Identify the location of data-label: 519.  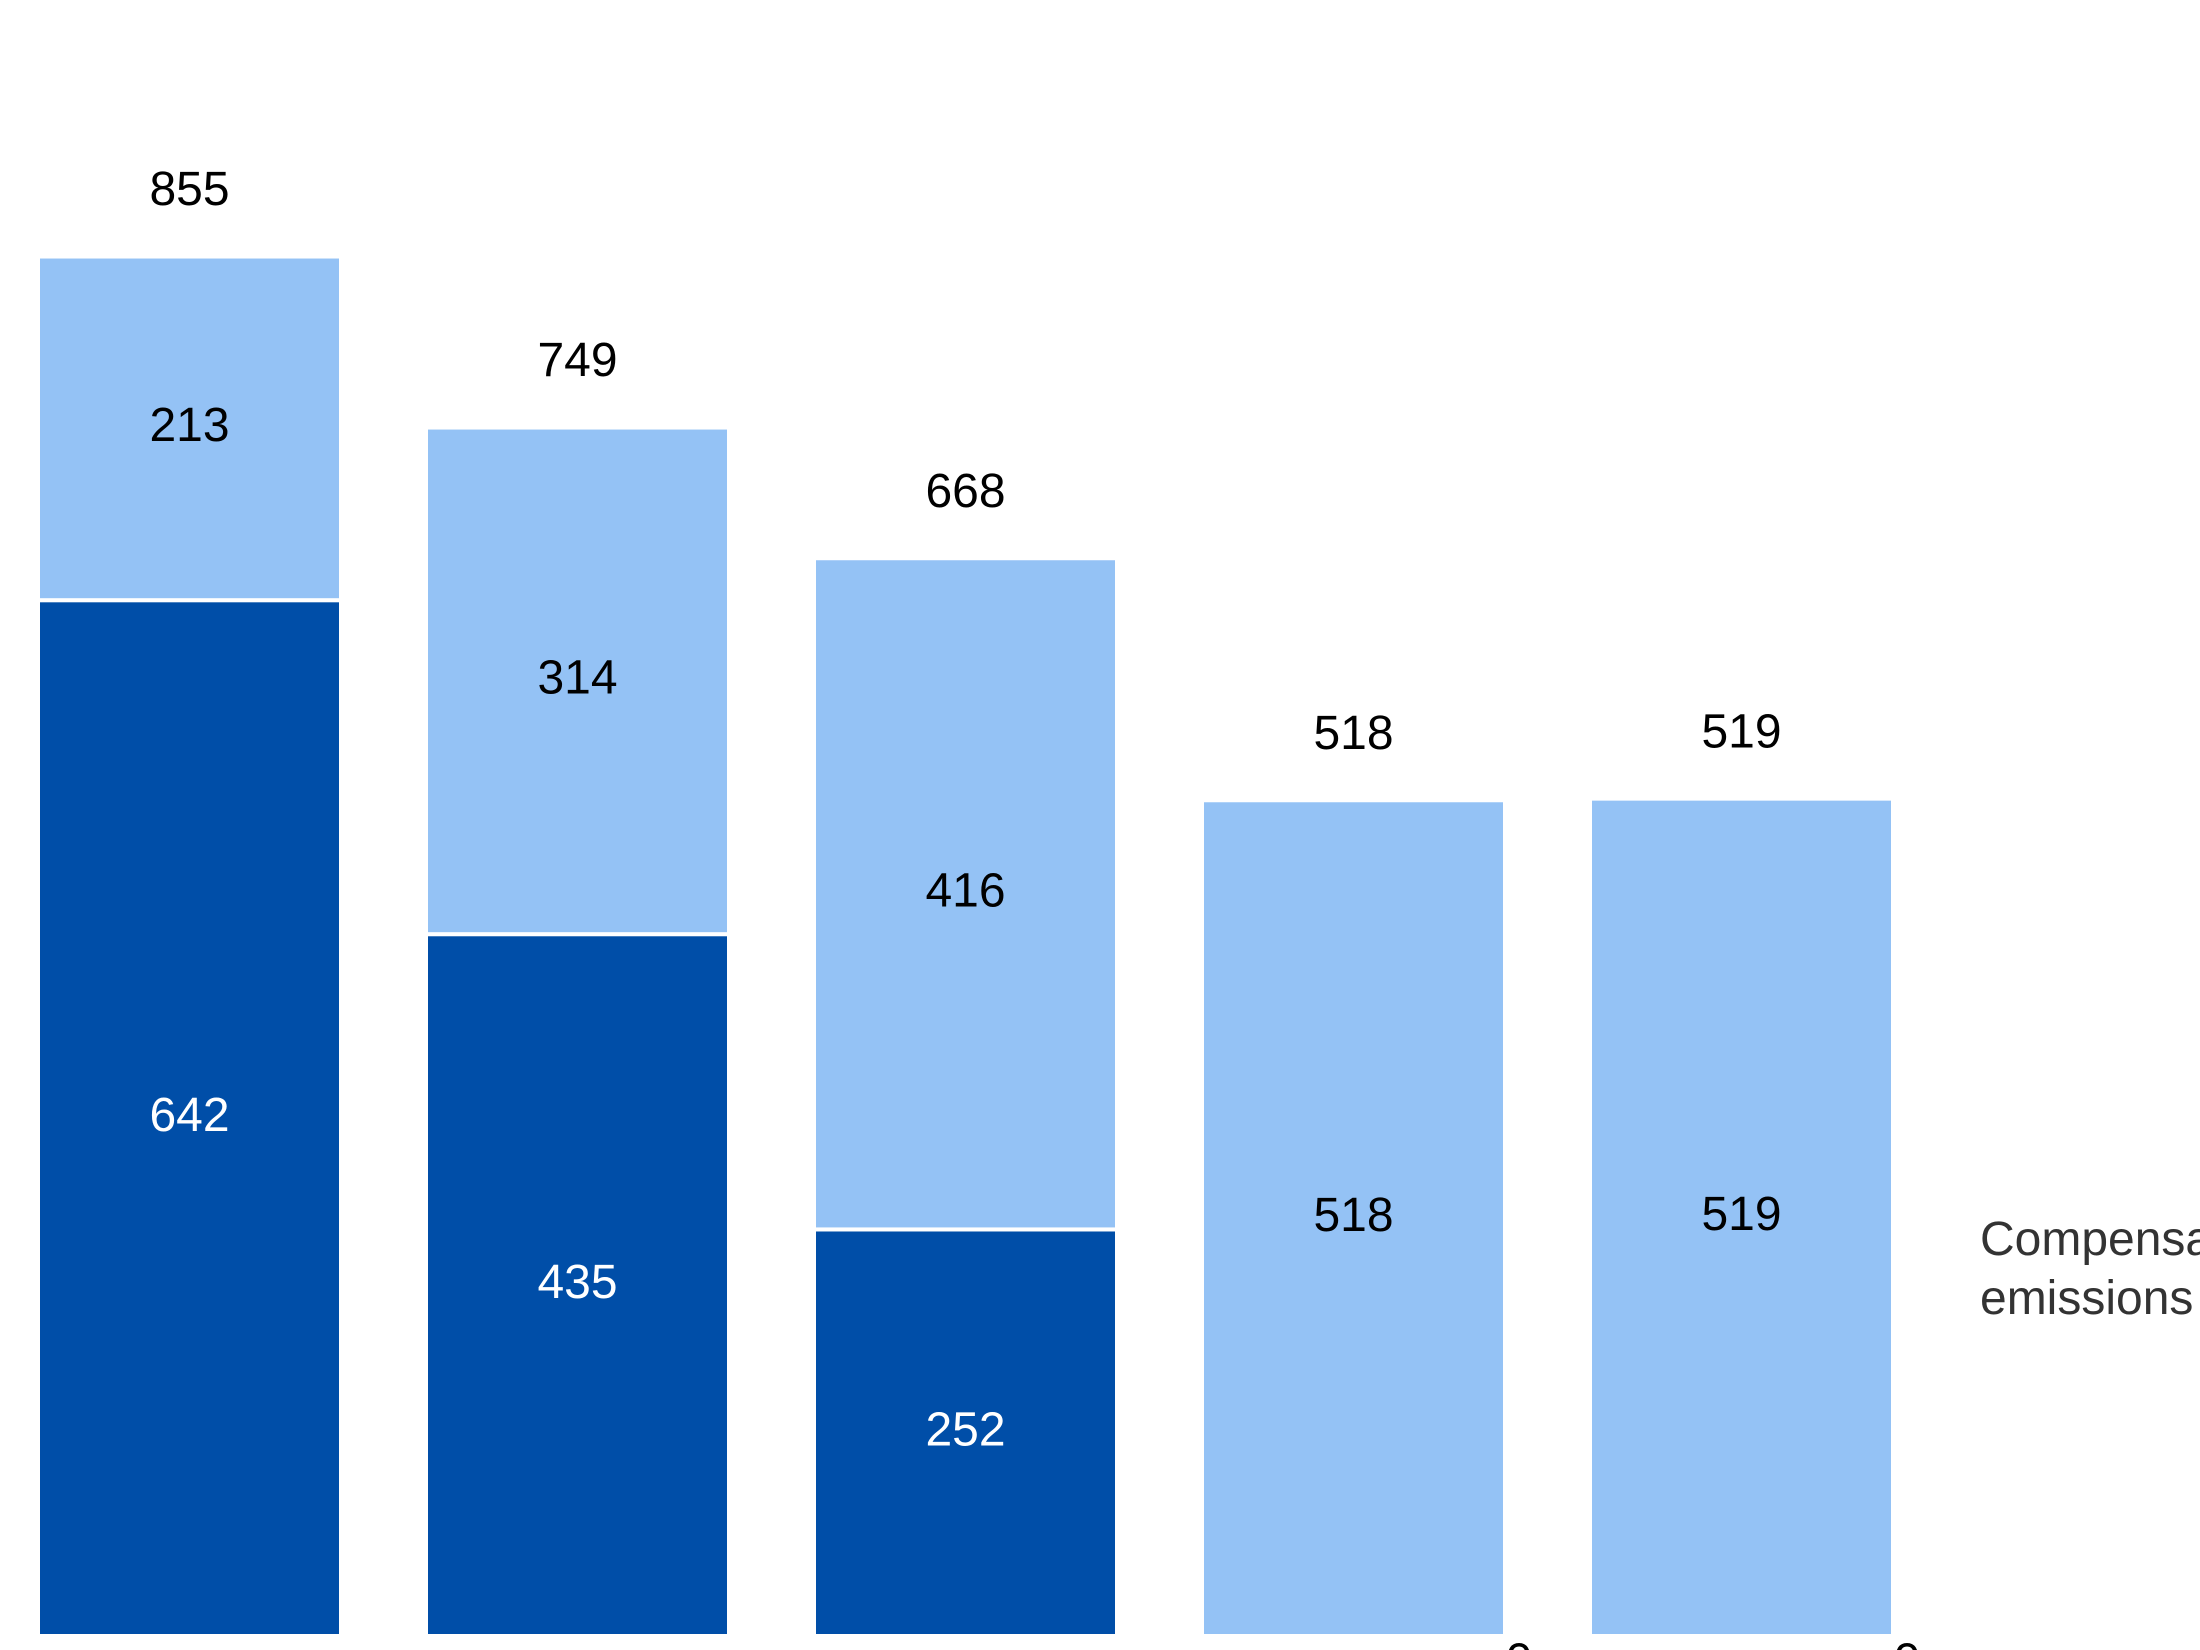
(1741, 1214).